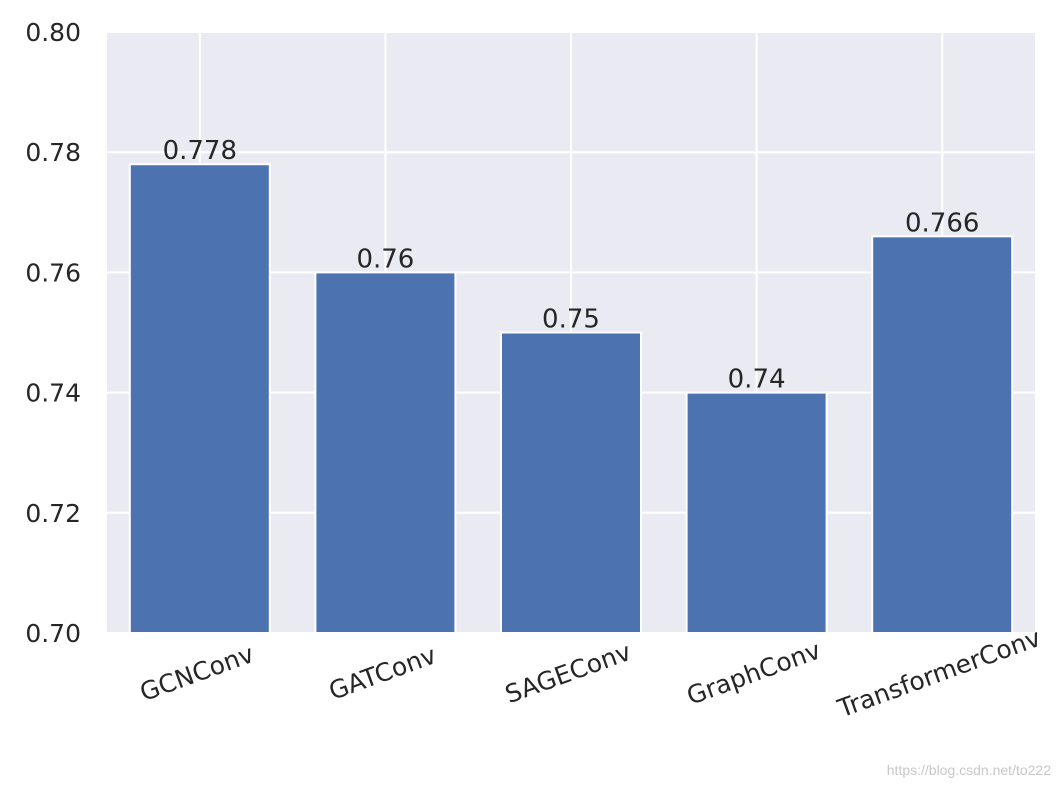 The image size is (1059, 788). Describe the element at coordinates (53, 513) in the screenshot. I see `y-tick-label: 0.72` at that location.